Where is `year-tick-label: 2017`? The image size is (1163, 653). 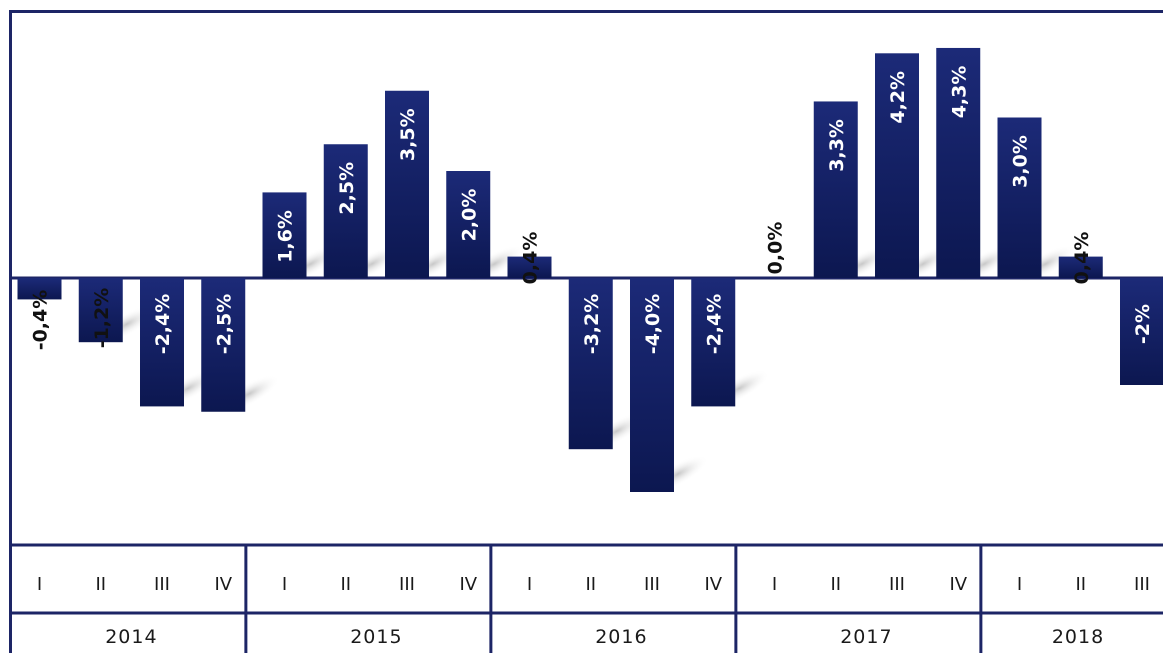
year-tick-label: 2017 is located at coordinates (866, 637).